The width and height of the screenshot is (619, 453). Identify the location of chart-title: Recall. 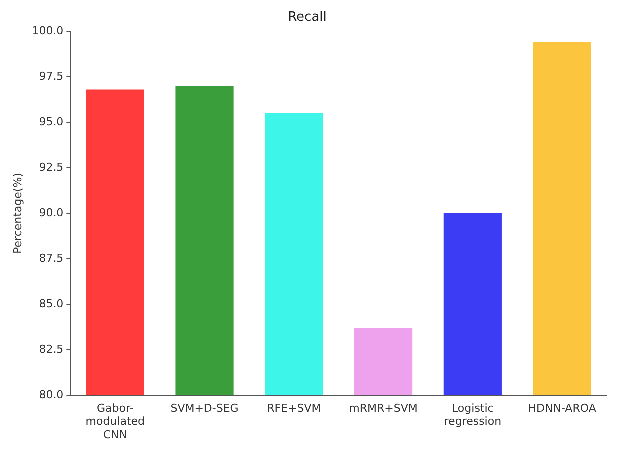
(307, 18).